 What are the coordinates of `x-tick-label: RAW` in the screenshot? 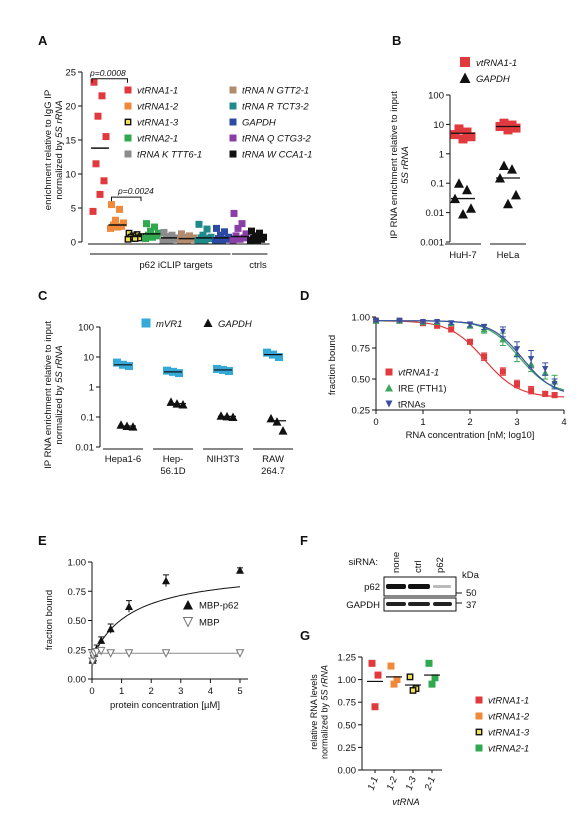 It's located at (273, 459).